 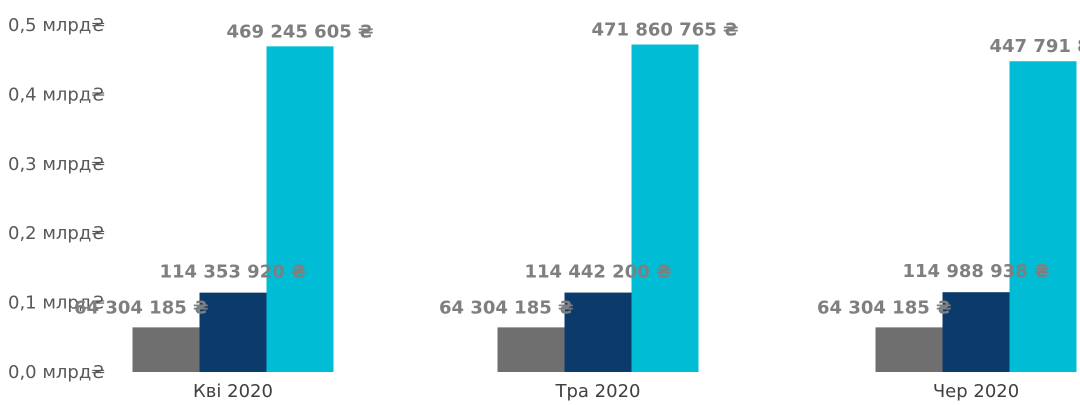 What do you see at coordinates (300, 31) in the screenshot?
I see `data-label: 469 245 605 ₴` at bounding box center [300, 31].